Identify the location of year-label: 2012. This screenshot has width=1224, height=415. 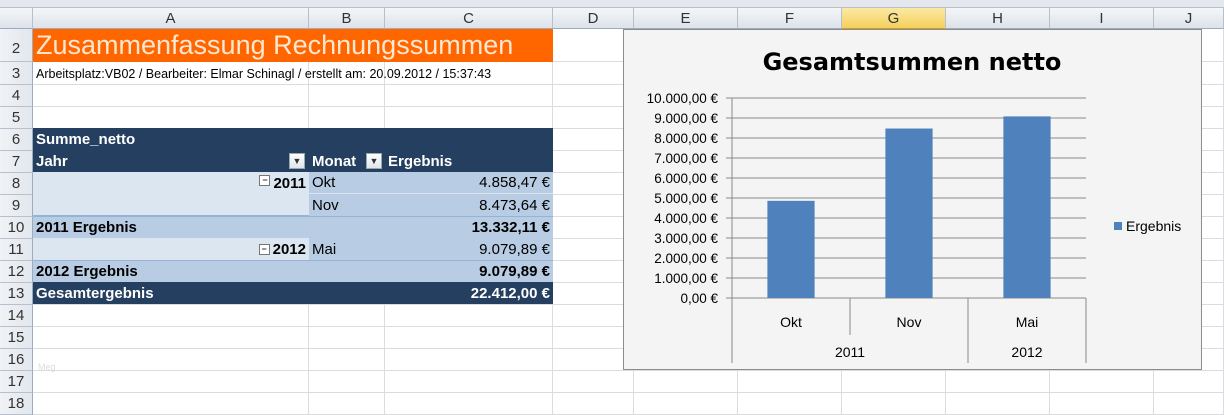
(289, 249).